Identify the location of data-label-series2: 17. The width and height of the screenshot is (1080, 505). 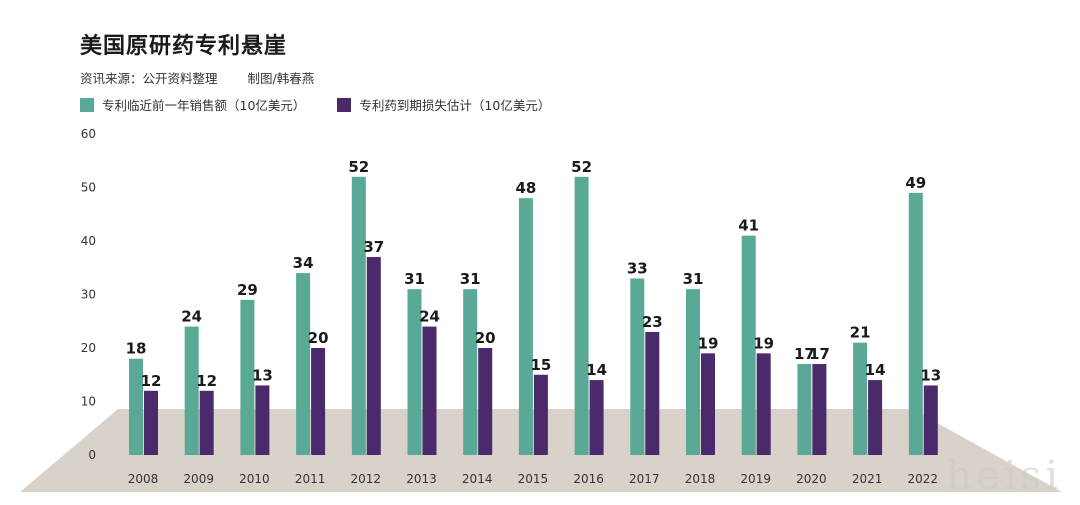
(819, 354).